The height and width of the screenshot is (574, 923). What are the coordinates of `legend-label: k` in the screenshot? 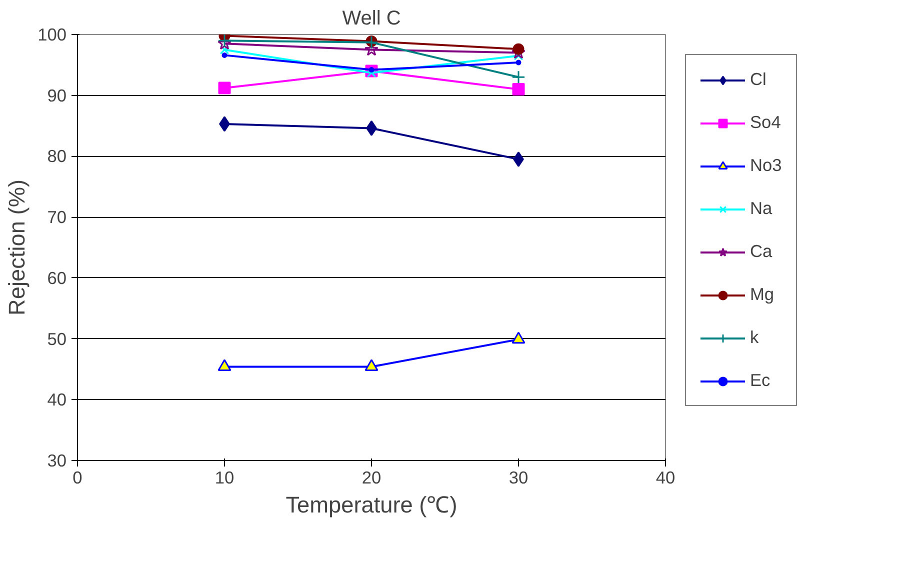 It's located at (755, 337).